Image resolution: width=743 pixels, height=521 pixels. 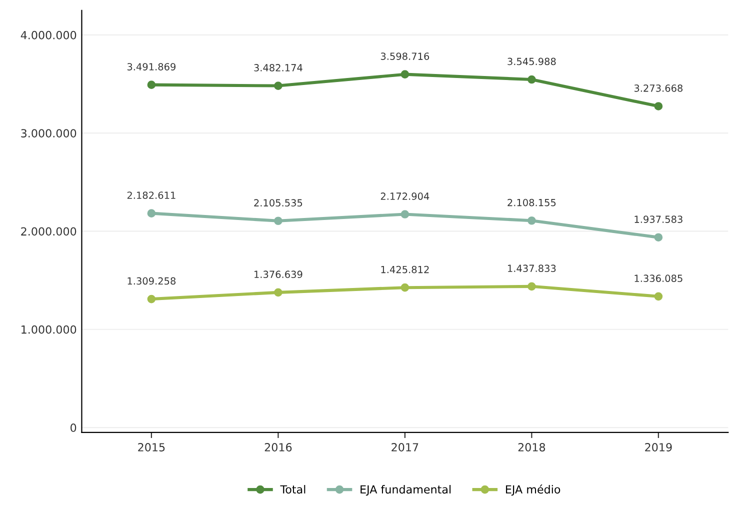 What do you see at coordinates (405, 56) in the screenshot?
I see `data-label: 3.598.716` at bounding box center [405, 56].